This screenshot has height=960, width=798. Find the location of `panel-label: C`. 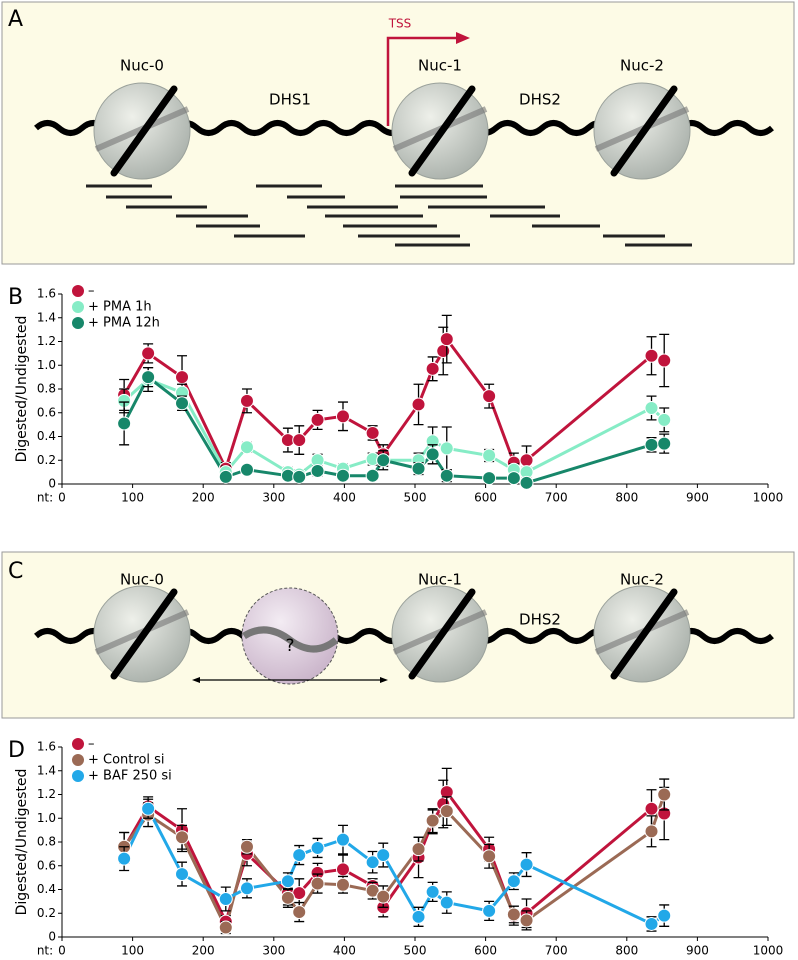

panel-label: C is located at coordinates (15, 571).